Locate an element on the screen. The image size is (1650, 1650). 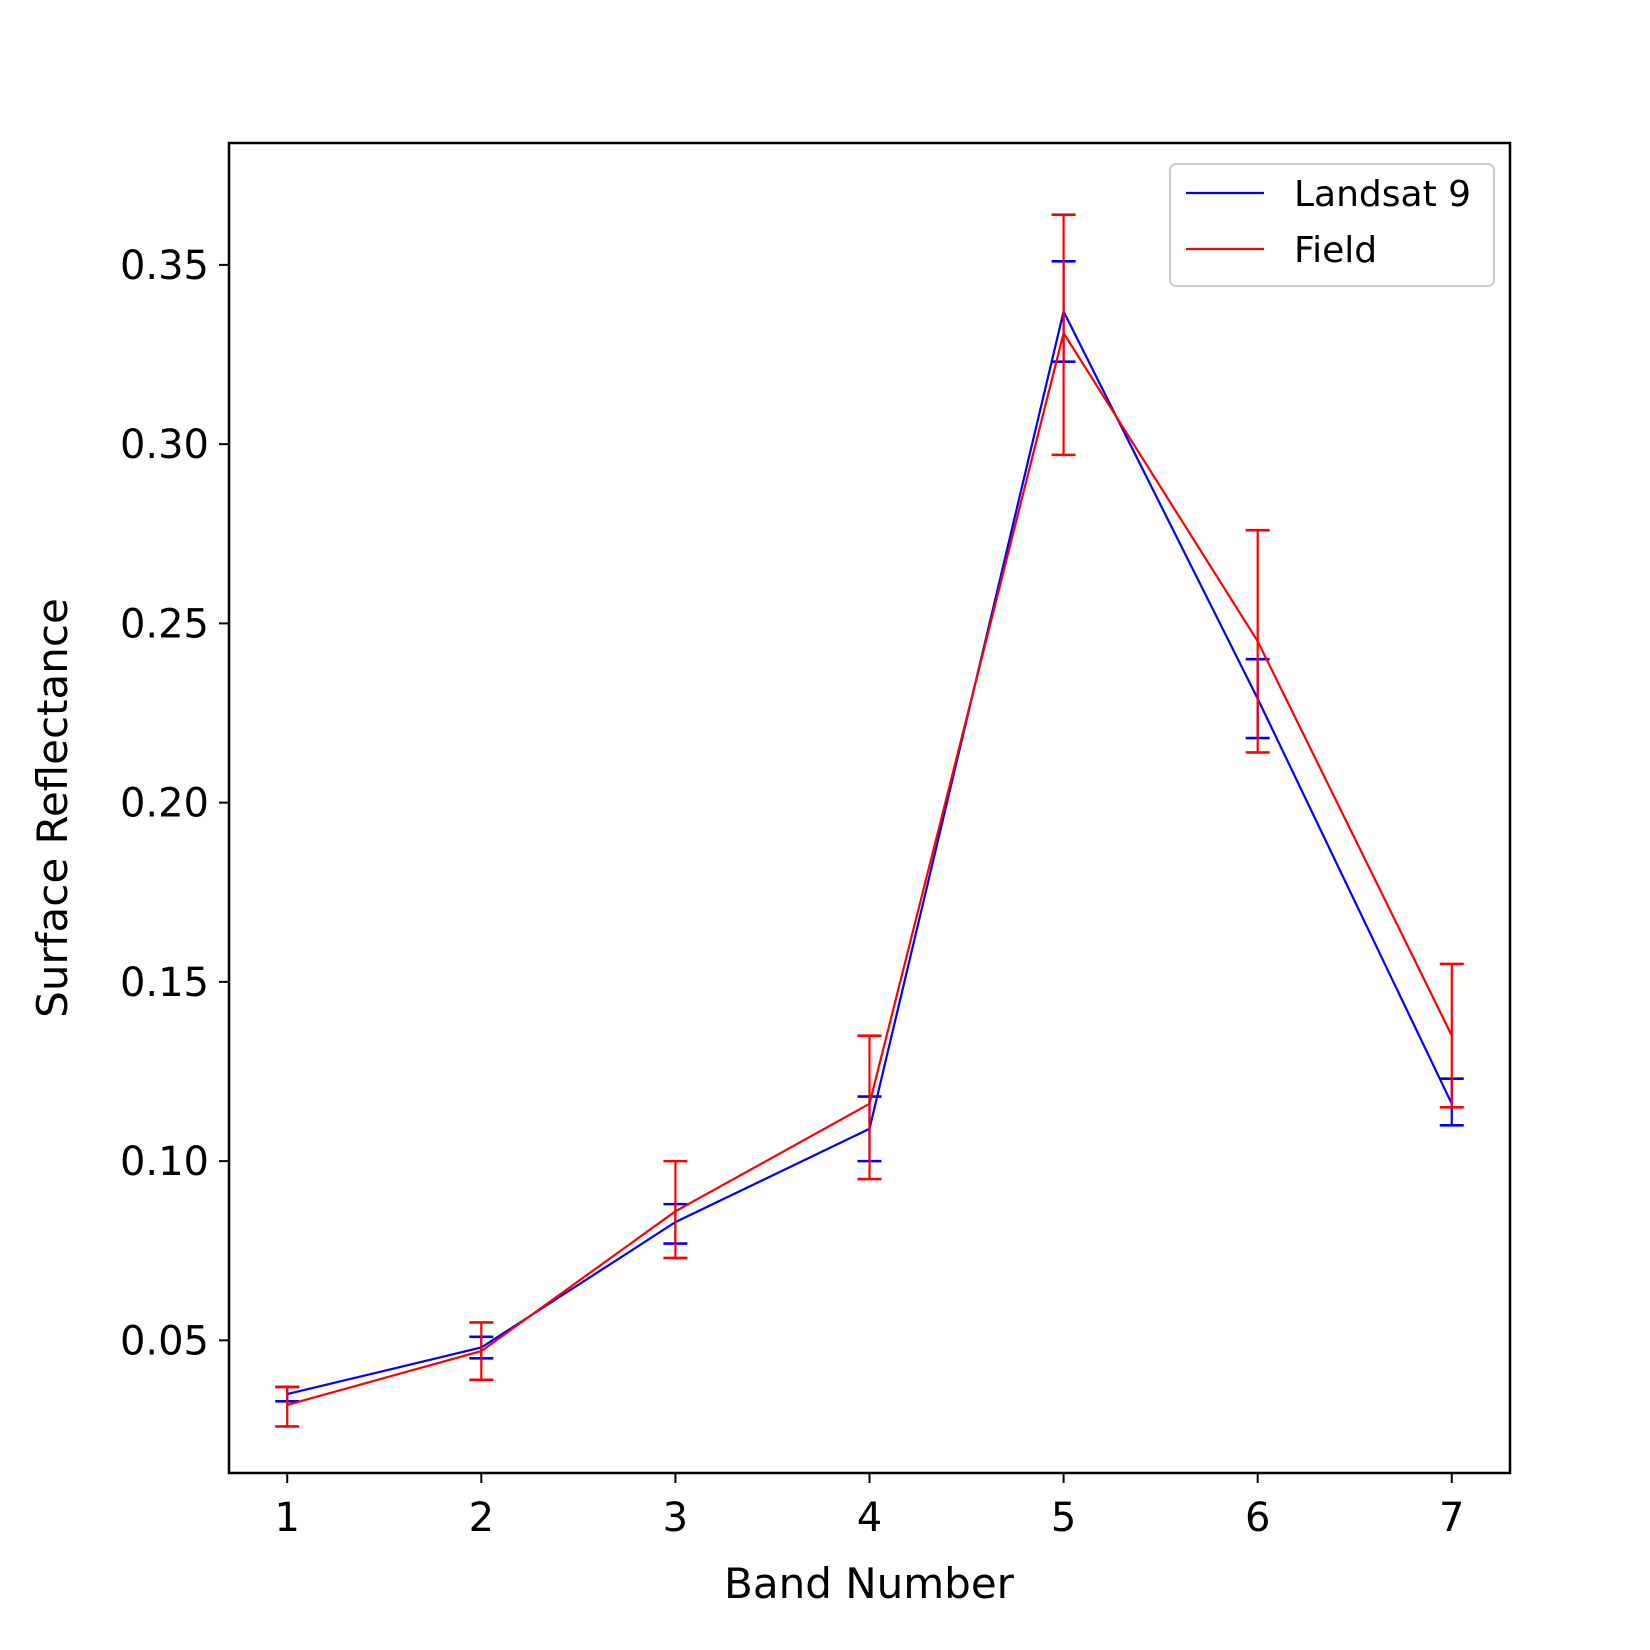
x-tick-label: 5 is located at coordinates (1063, 1518).